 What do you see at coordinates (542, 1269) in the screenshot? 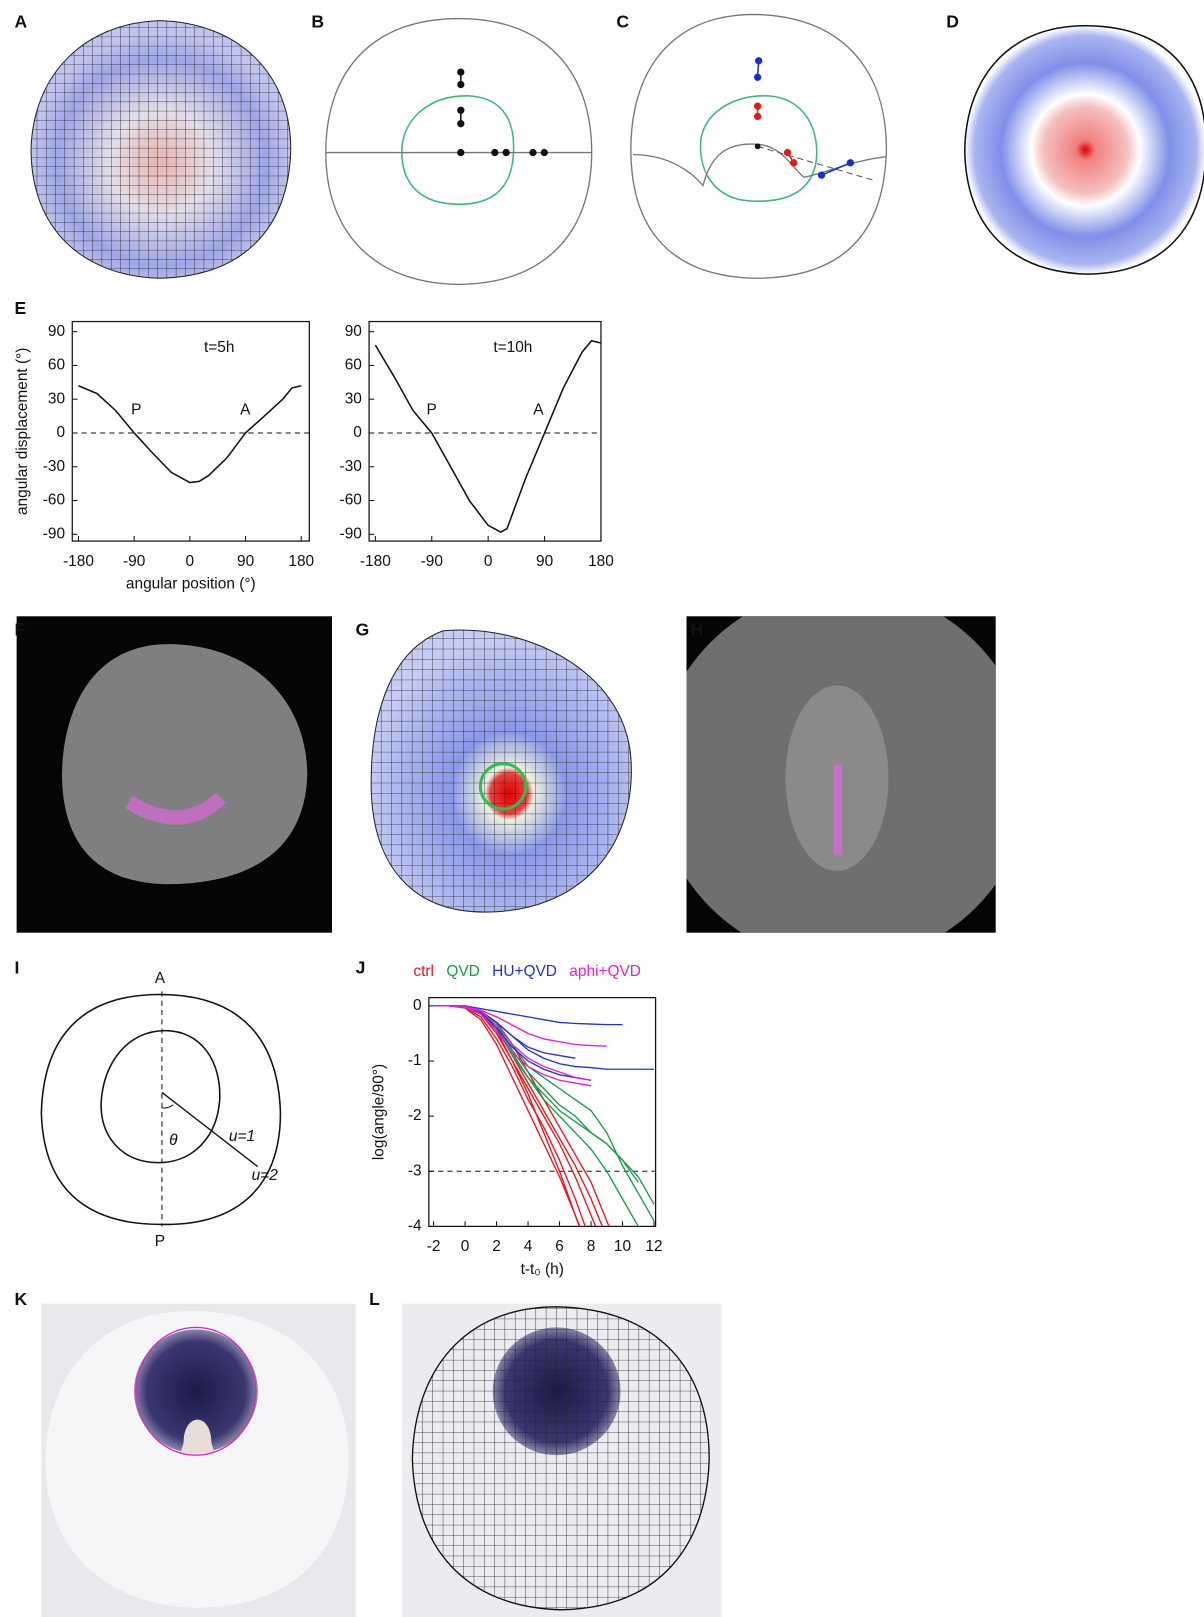
I see `x-axis-label: t-t₀ (h)` at bounding box center [542, 1269].